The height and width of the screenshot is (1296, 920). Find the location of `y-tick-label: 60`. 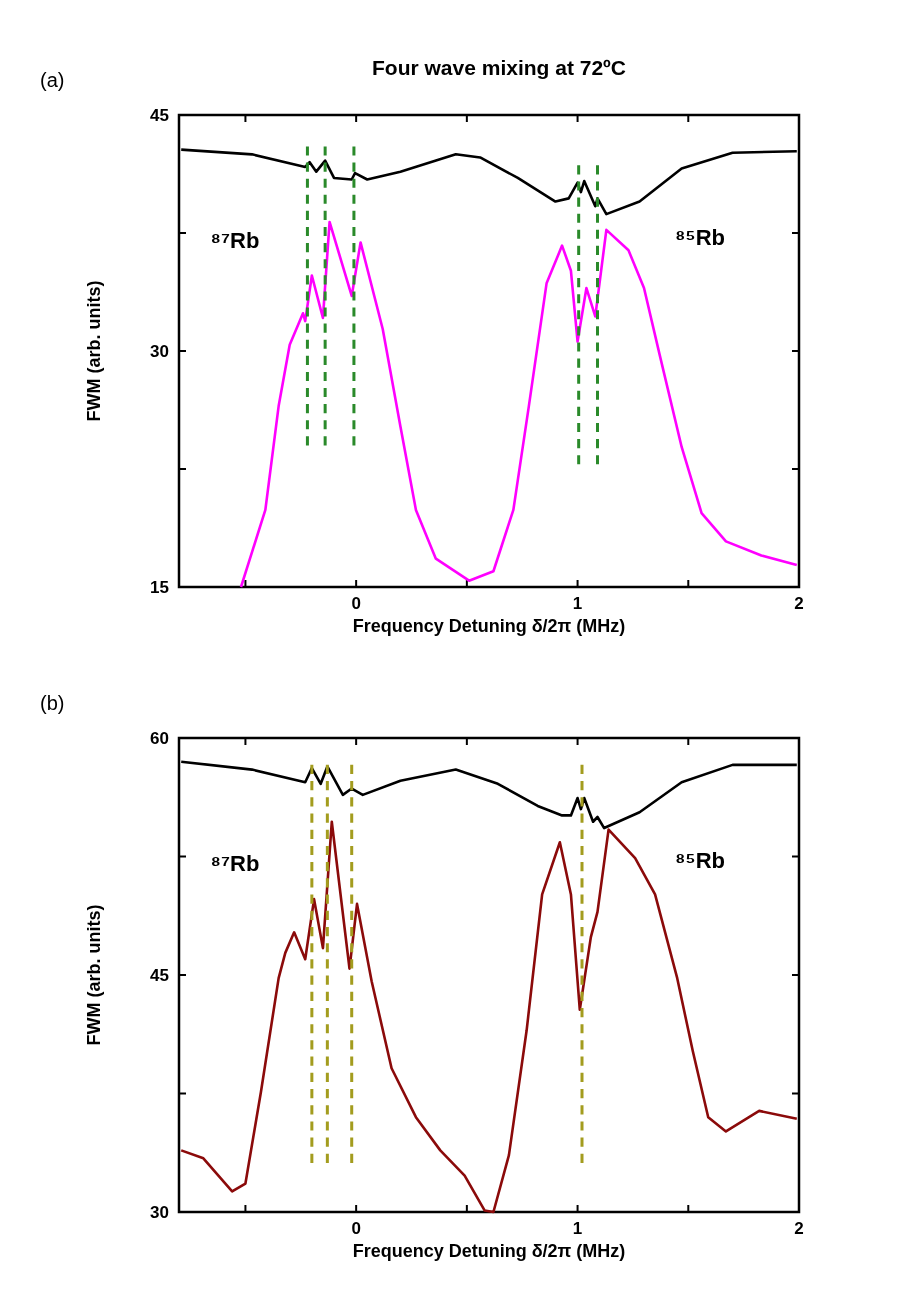

y-tick-label: 60 is located at coordinates (159, 738).